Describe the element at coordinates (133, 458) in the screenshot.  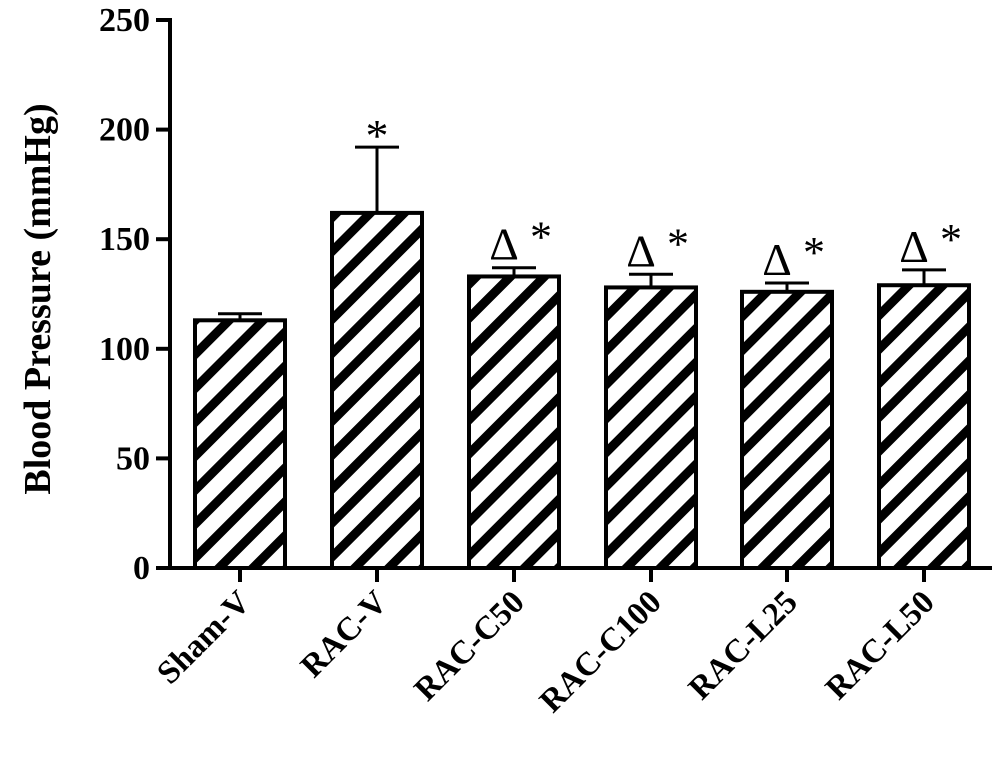
I see `y-tick-label: 50` at that location.